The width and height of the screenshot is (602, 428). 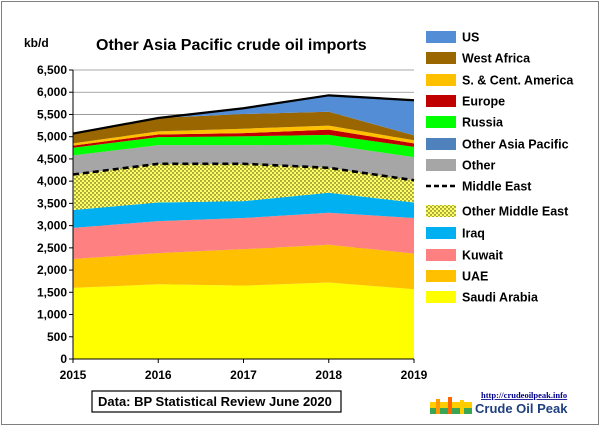 I want to click on y-tick-label: 4,500, so click(x=52, y=159).